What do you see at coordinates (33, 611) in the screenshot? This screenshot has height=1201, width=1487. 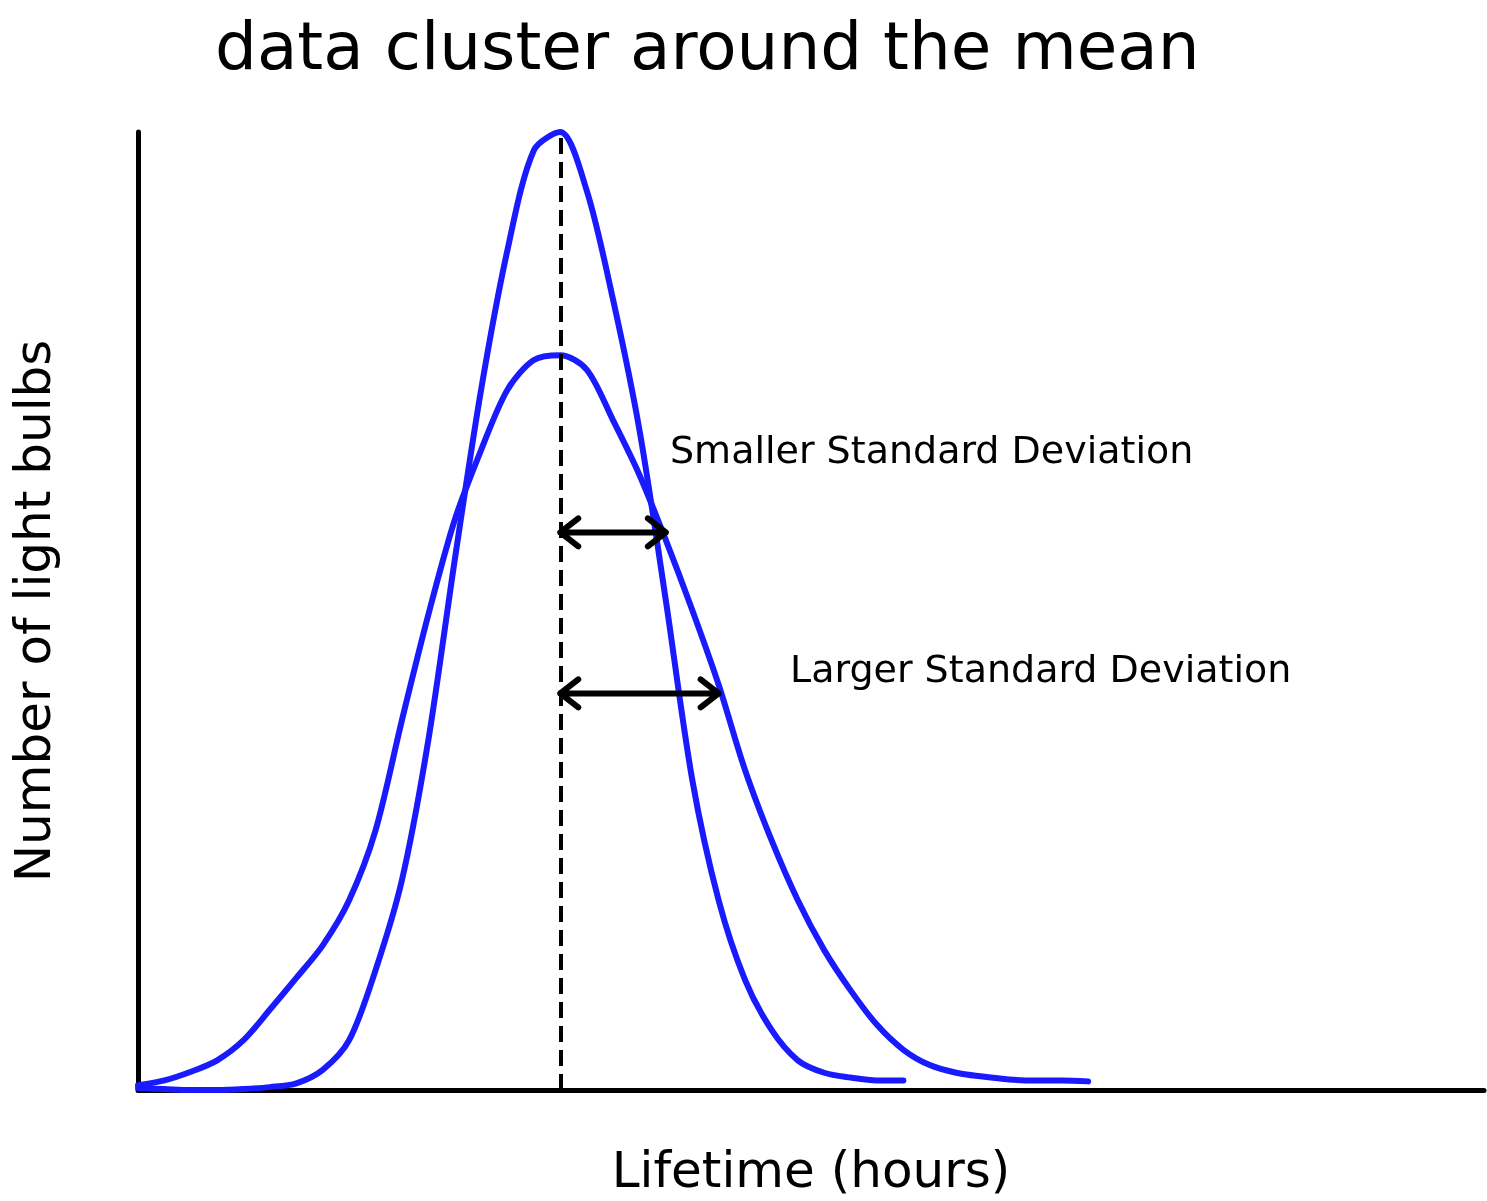 I see `y-axis-title: Number of light bulbs` at bounding box center [33, 611].